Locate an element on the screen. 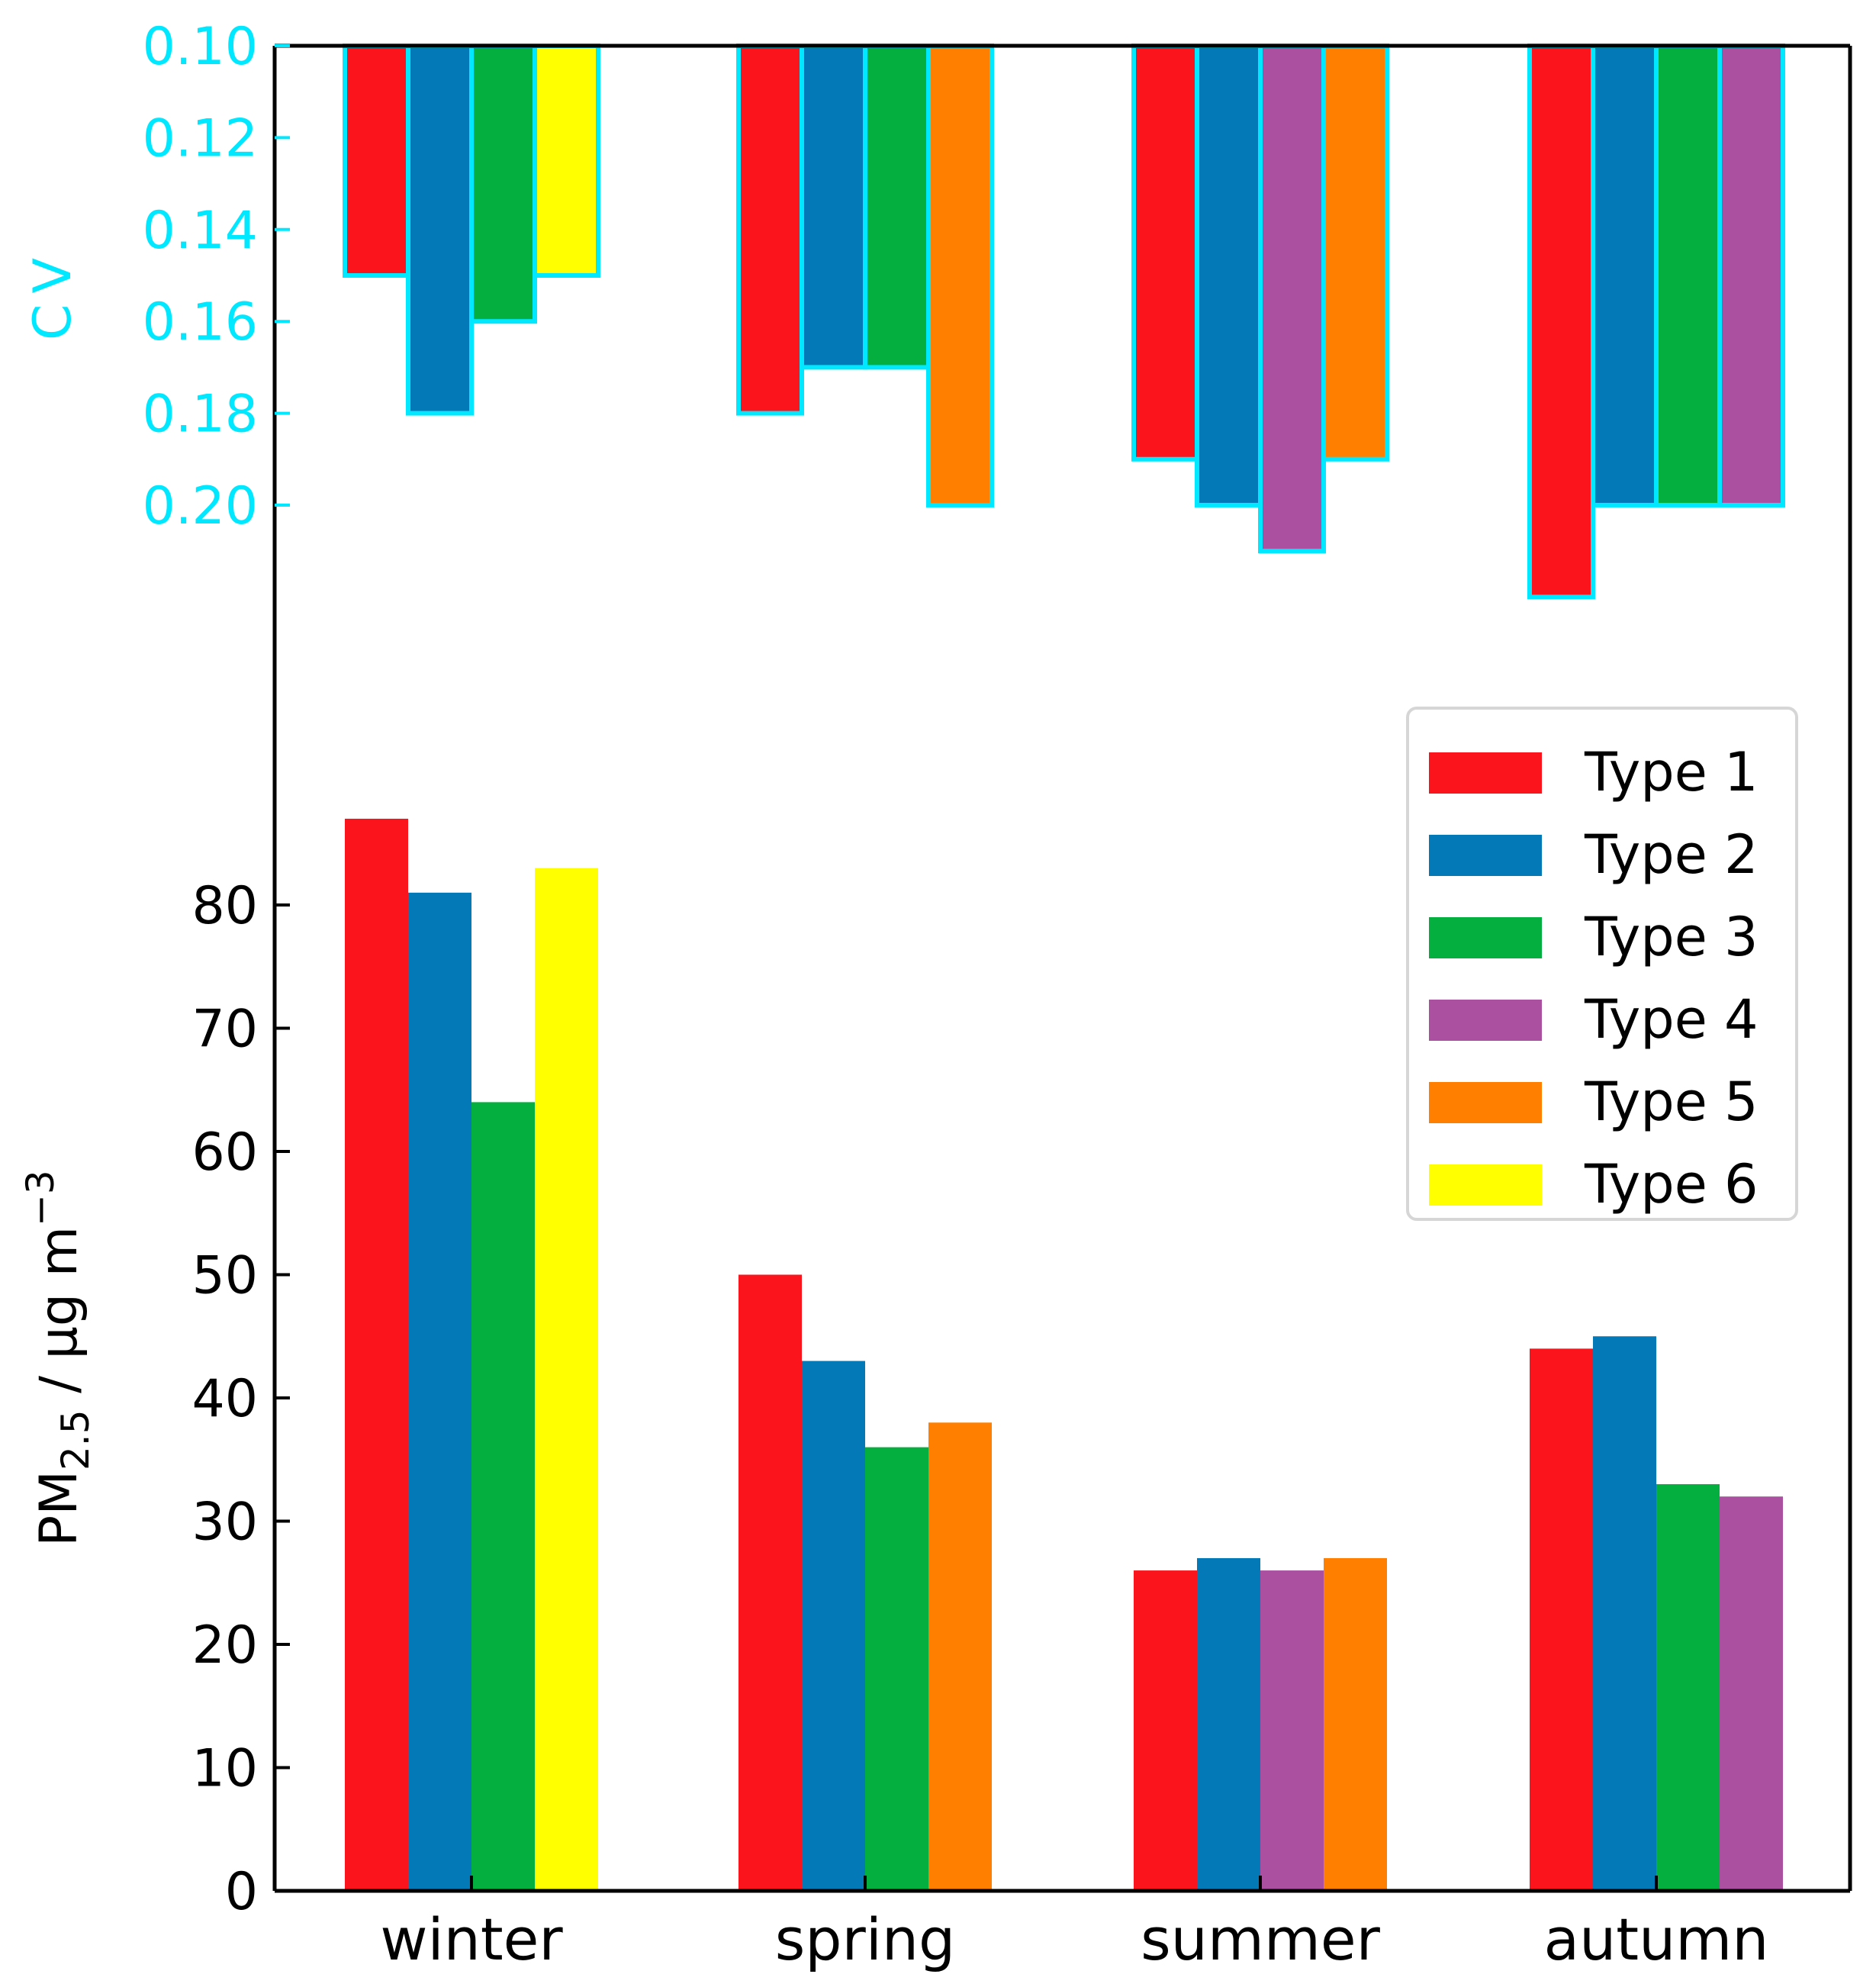 The height and width of the screenshot is (1987, 1876). pm25-bar-autumn-type4 is located at coordinates (1752, 1694).